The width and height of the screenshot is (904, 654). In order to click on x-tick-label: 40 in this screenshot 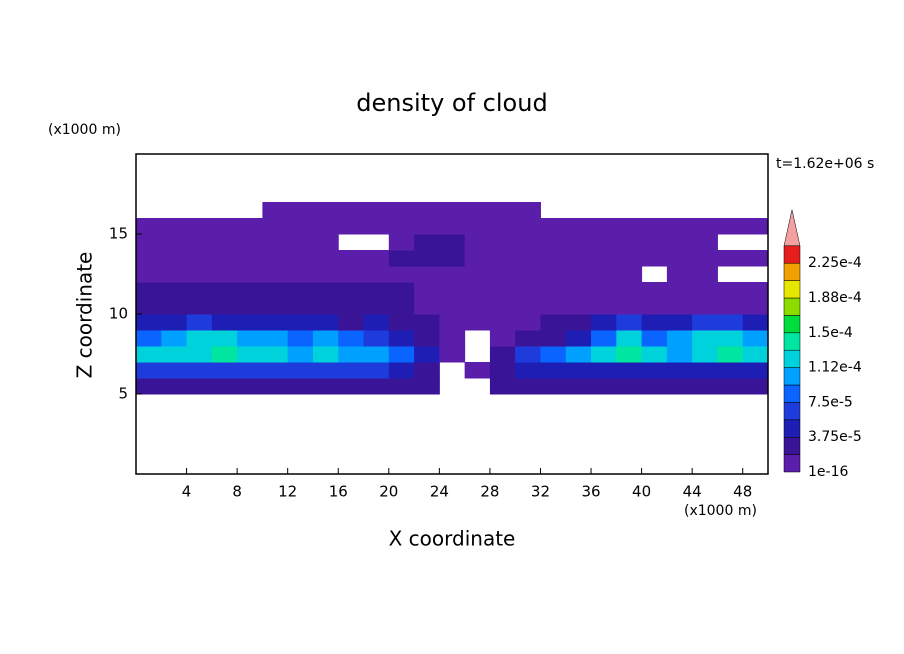, I will do `click(641, 492)`.